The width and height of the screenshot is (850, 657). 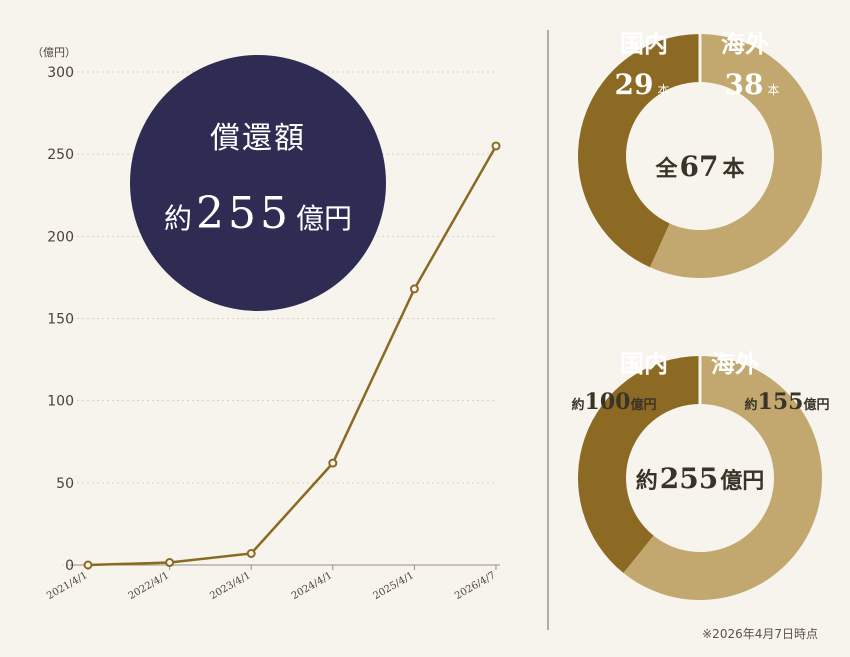 I want to click on x-tick-label: 2026/4/7, so click(x=475, y=586).